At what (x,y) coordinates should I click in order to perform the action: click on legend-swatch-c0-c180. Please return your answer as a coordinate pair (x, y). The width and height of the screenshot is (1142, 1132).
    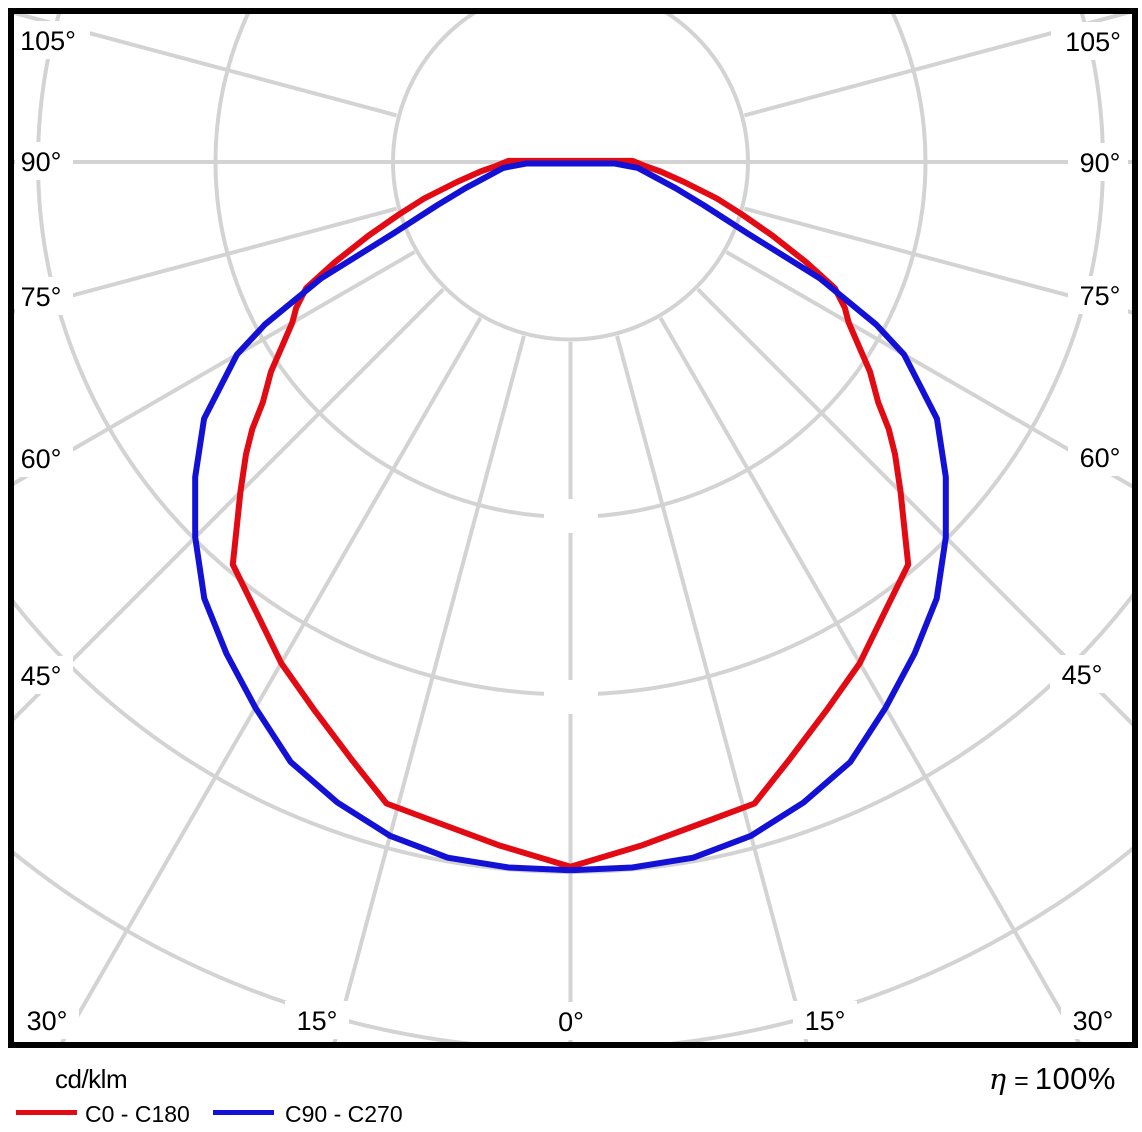
    Looking at the image, I should click on (46, 1112).